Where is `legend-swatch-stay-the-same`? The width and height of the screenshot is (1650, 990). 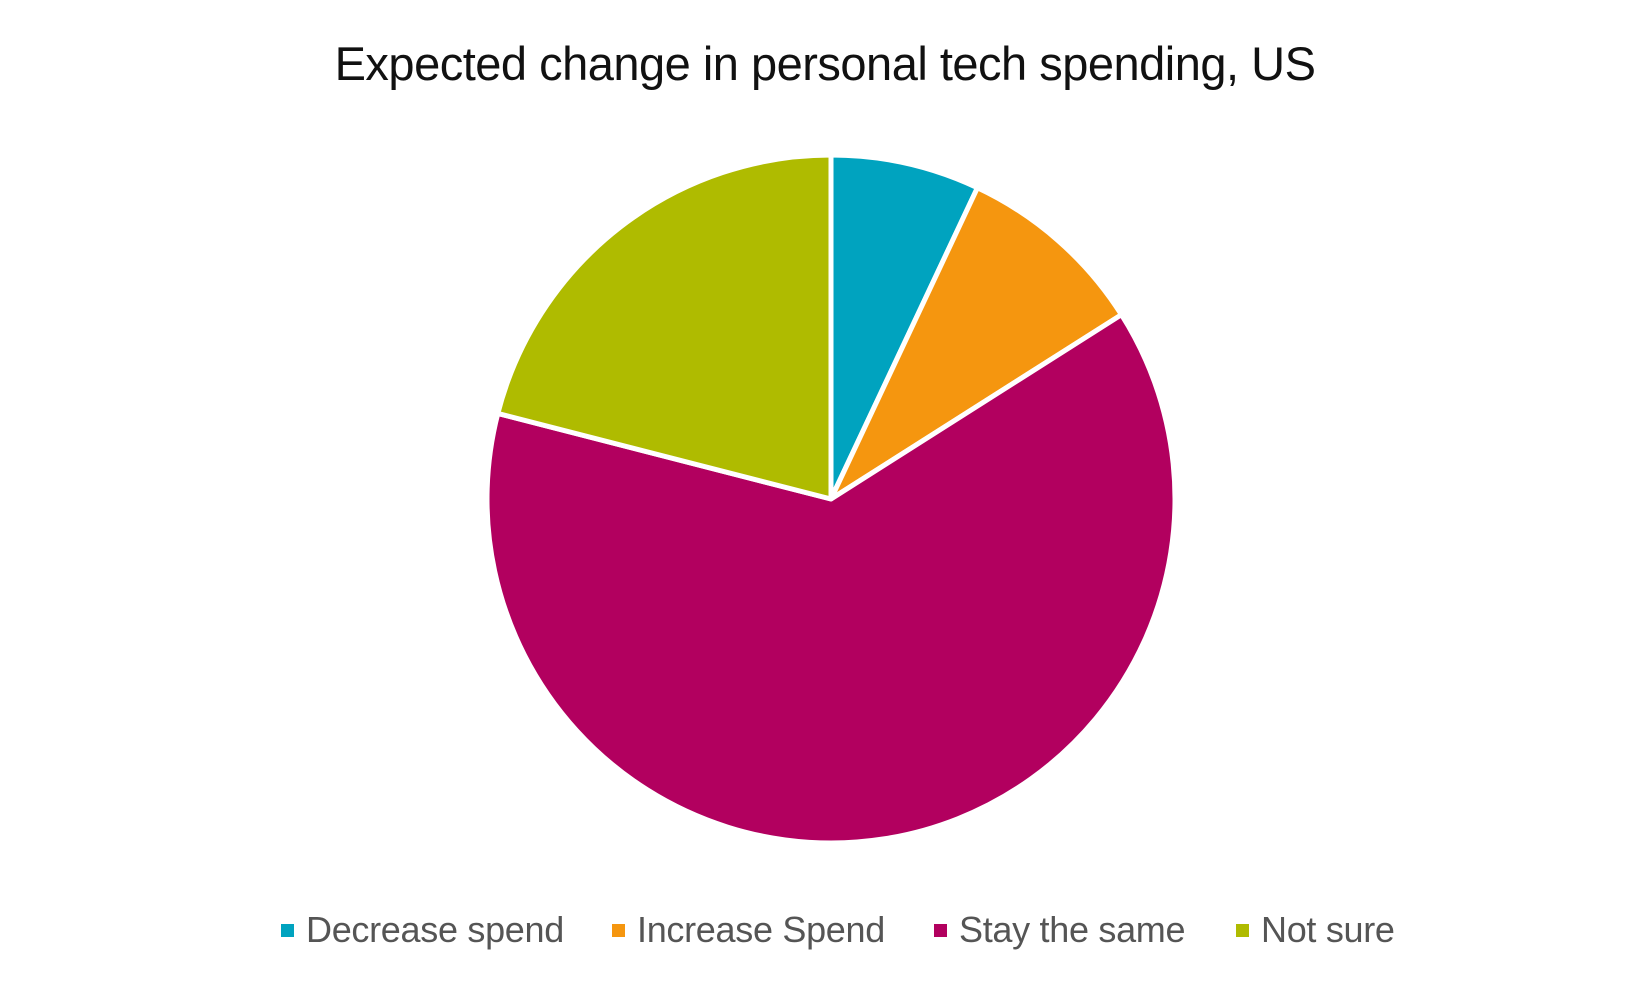 legend-swatch-stay-the-same is located at coordinates (940, 930).